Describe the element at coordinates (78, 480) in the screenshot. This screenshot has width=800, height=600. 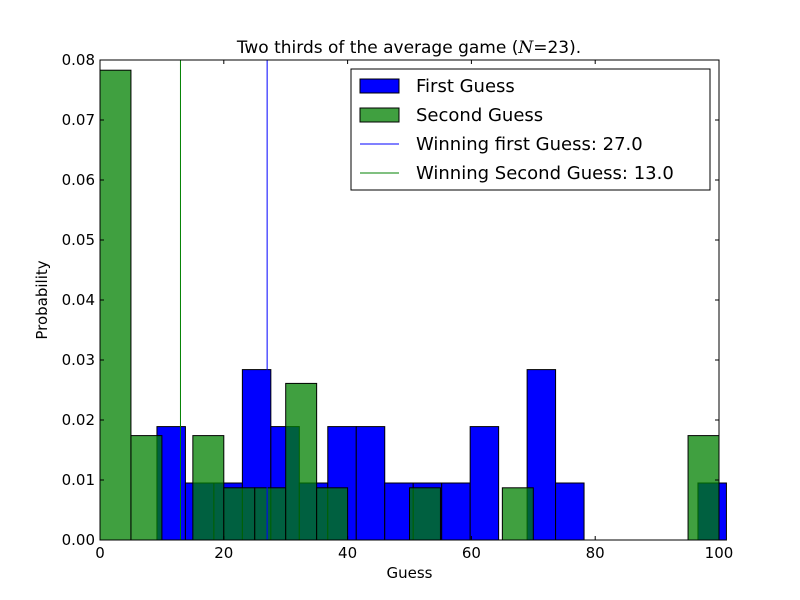
I see `y-tick-label: 0.01` at that location.